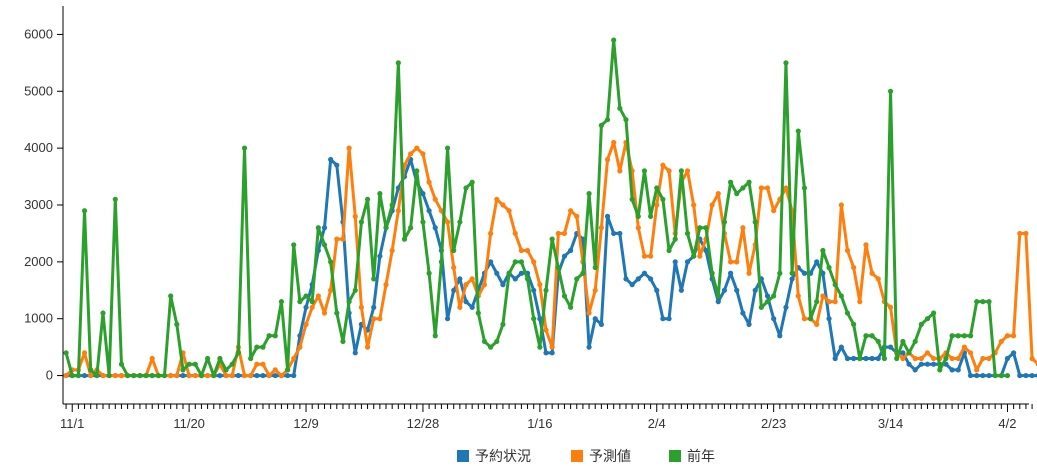 Image resolution: width=1037 pixels, height=466 pixels. Describe the element at coordinates (503, 457) in the screenshot. I see `legend-label: 予約状況` at that location.